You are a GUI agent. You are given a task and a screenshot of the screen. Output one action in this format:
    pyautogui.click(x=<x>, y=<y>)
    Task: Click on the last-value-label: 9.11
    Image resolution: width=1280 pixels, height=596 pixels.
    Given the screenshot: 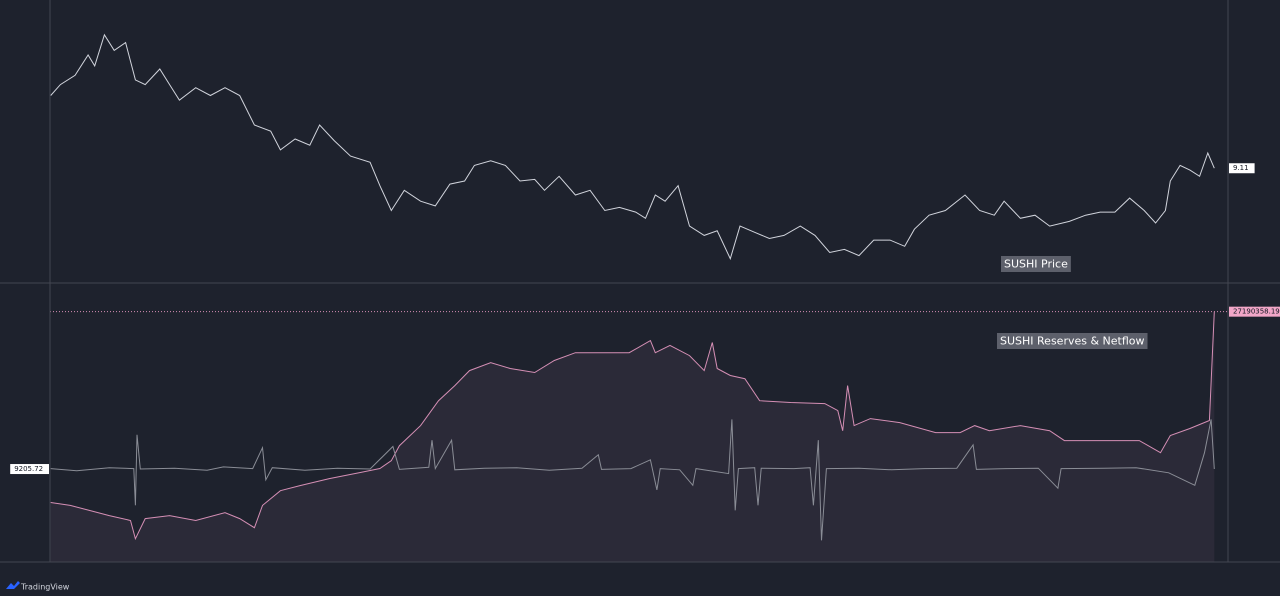 What is the action you would take?
    pyautogui.click(x=1241, y=168)
    